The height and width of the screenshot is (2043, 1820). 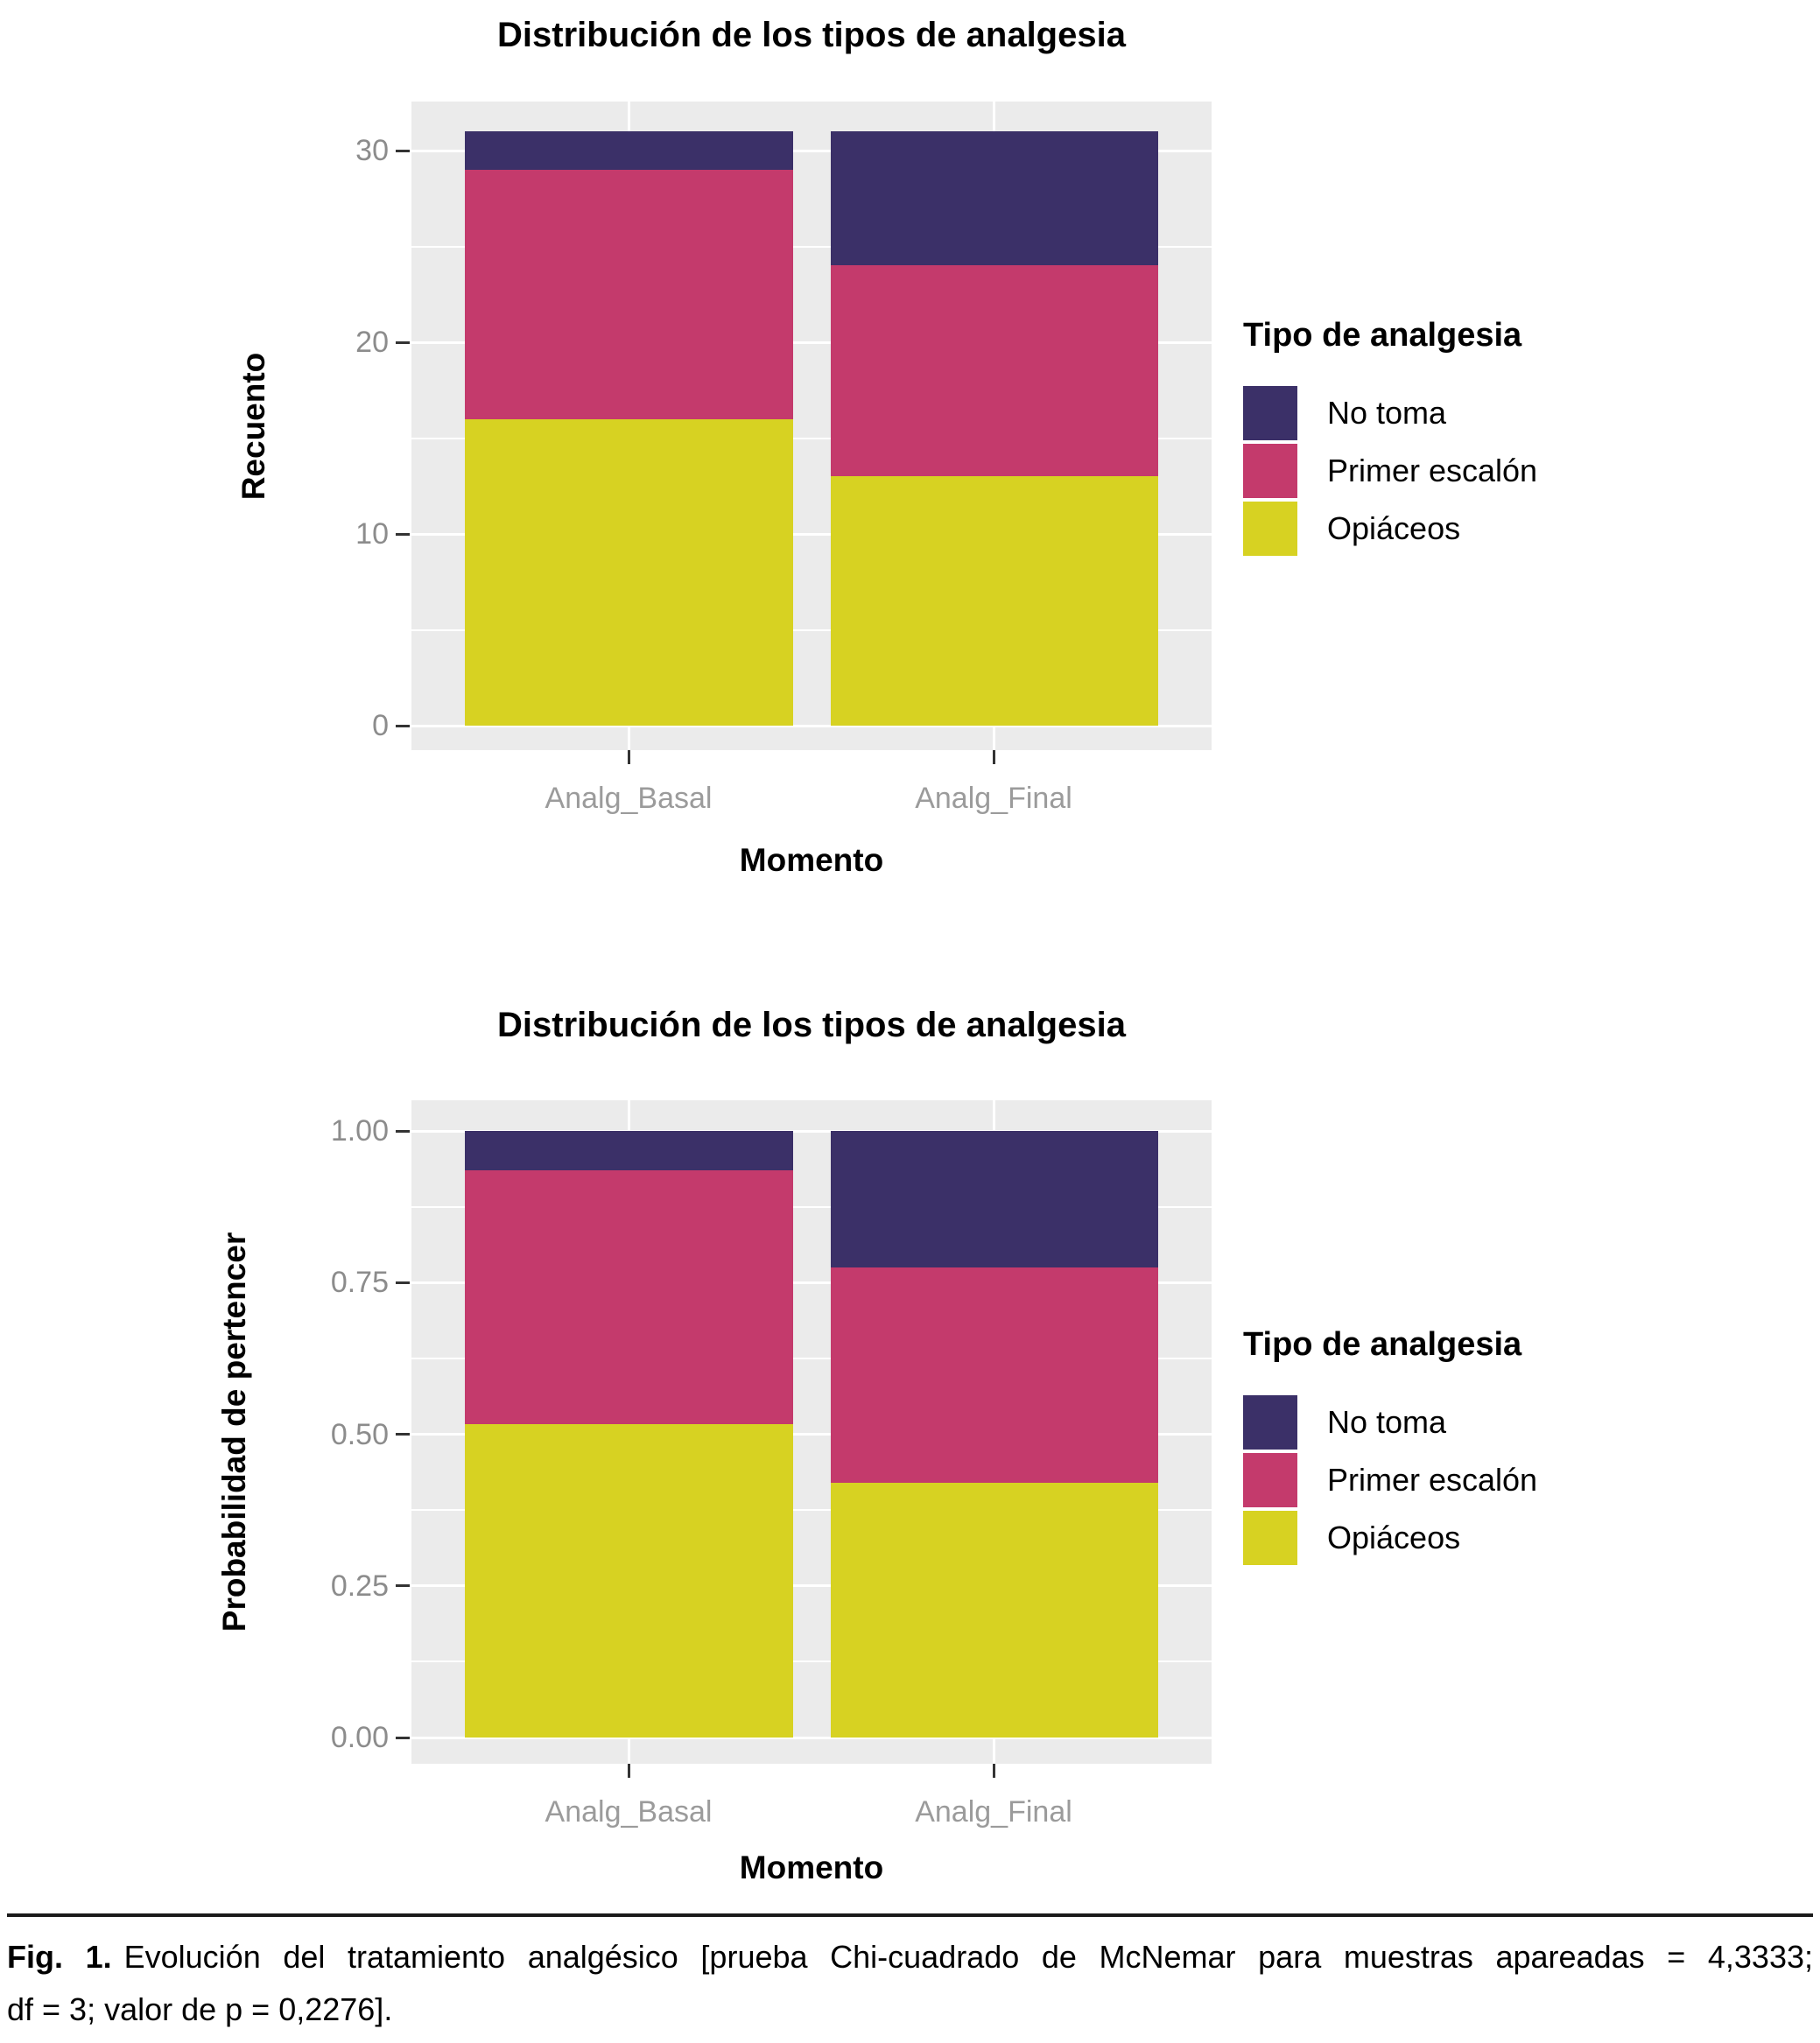 What do you see at coordinates (359, 1283) in the screenshot?
I see `y-tick-label: 0.75` at bounding box center [359, 1283].